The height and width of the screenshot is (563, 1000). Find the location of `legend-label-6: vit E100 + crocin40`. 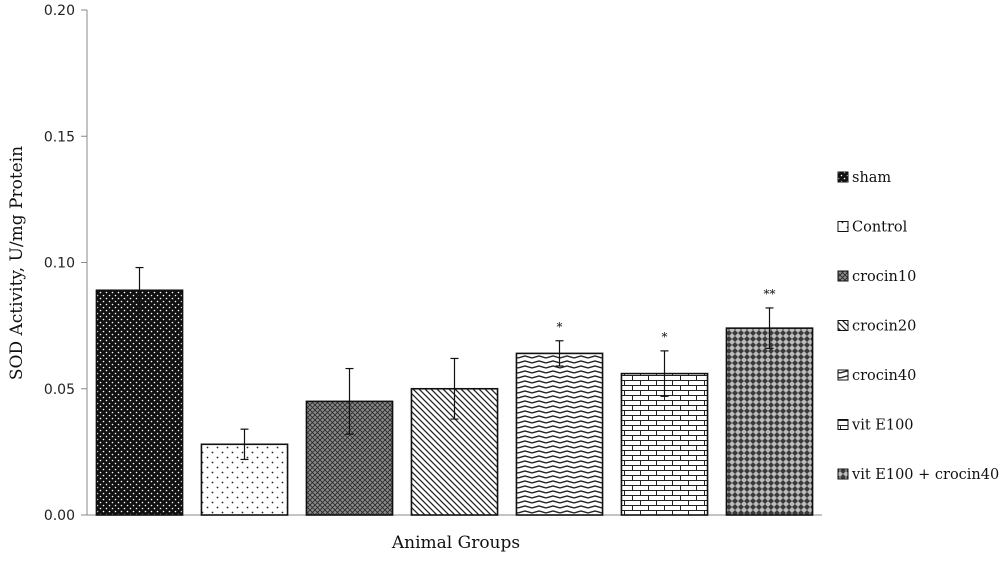

legend-label-6: vit E100 + crocin40 is located at coordinates (925, 475).